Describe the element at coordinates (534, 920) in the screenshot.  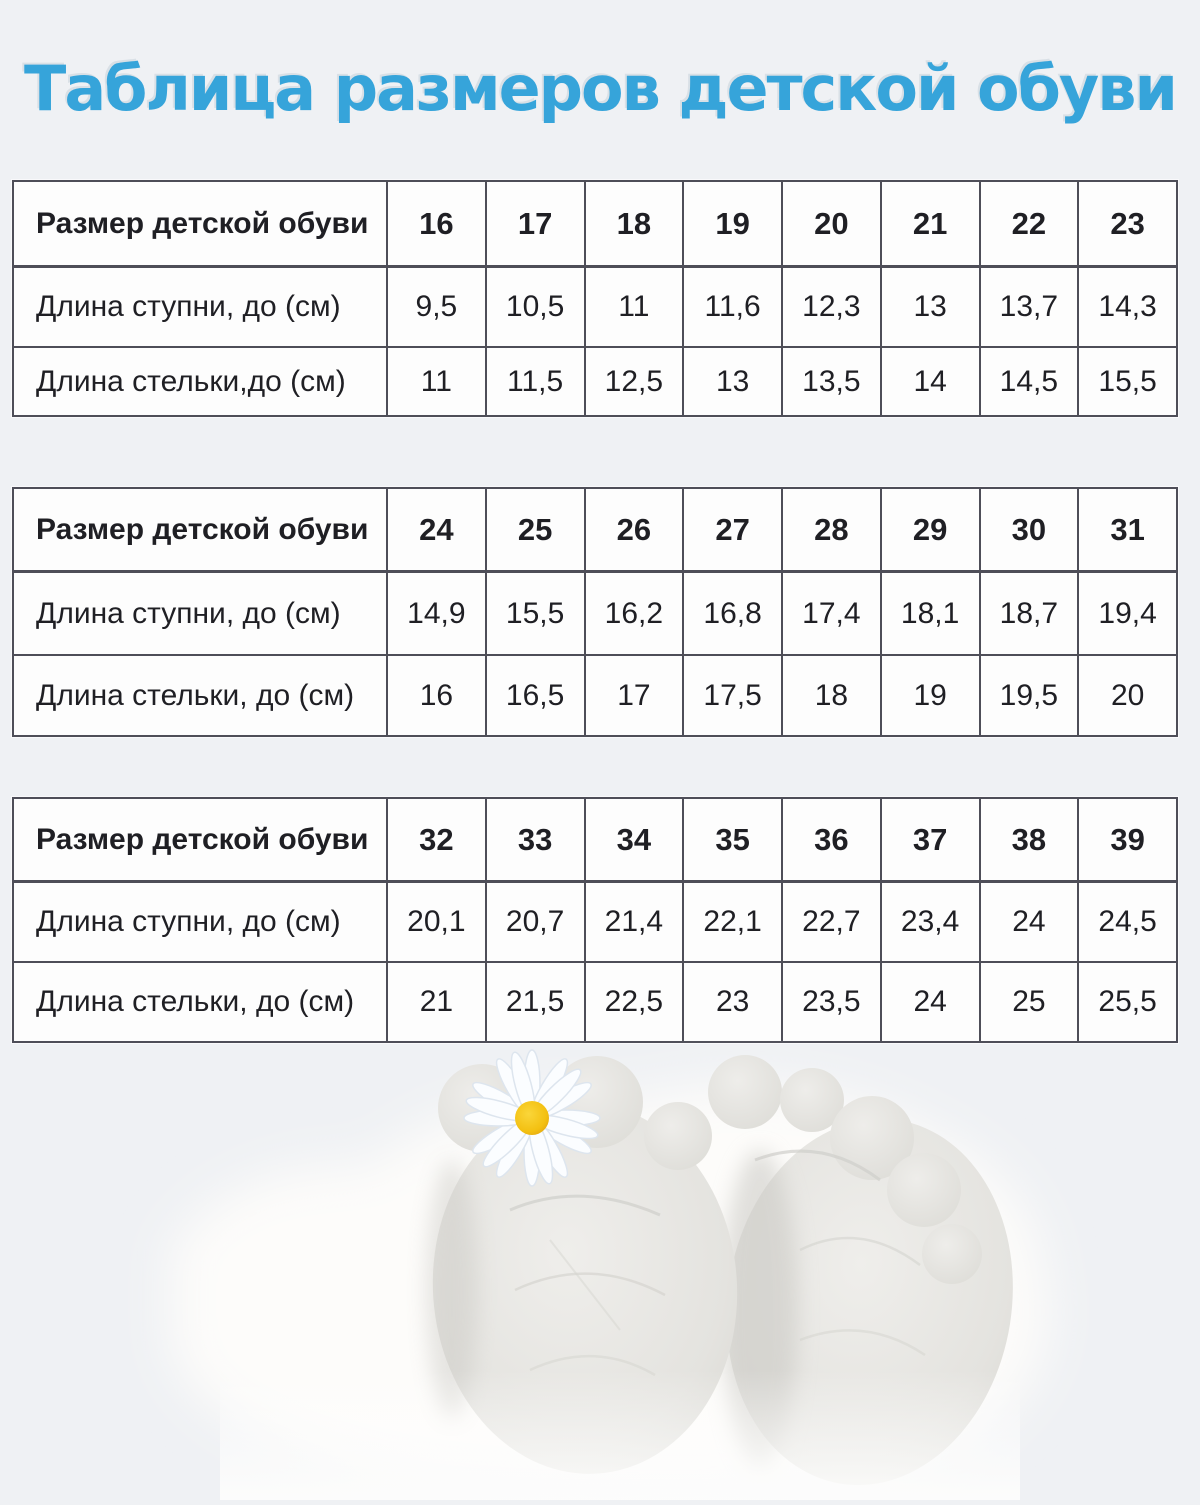
I see `measure-value-cell: 20,7` at that location.